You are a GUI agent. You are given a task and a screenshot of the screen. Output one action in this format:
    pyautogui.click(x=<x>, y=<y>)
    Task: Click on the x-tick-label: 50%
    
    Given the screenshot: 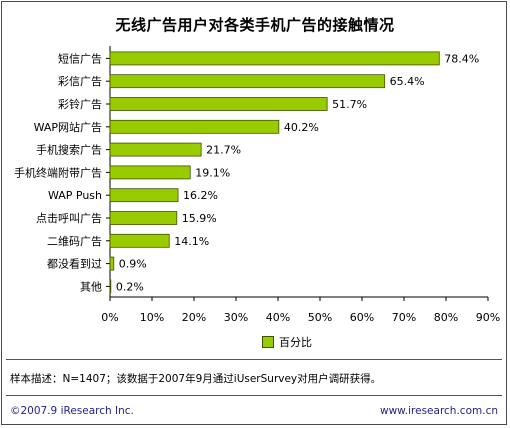 What is the action you would take?
    pyautogui.click(x=320, y=317)
    